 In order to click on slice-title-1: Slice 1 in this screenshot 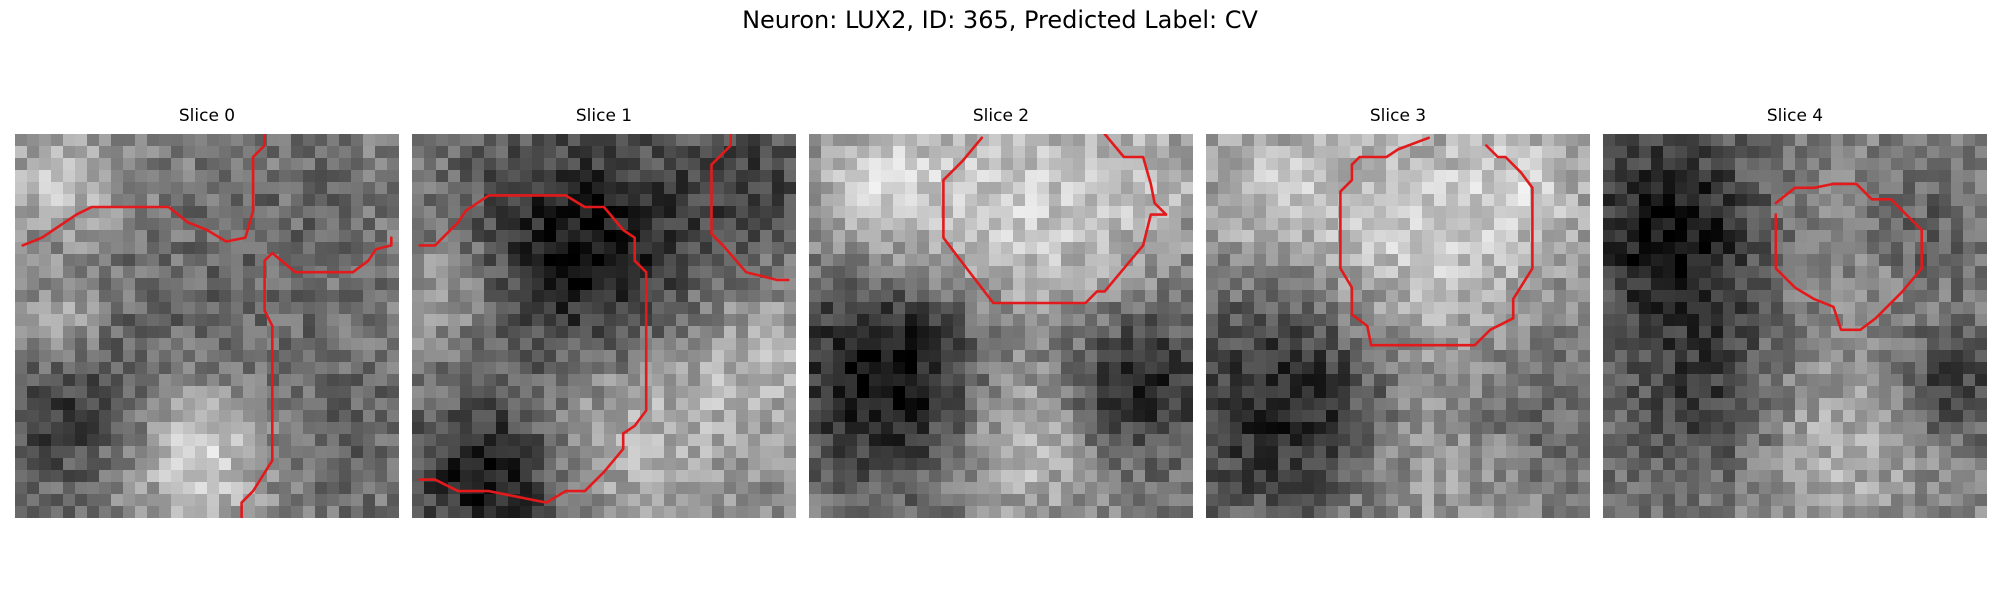, I will do `click(604, 116)`.